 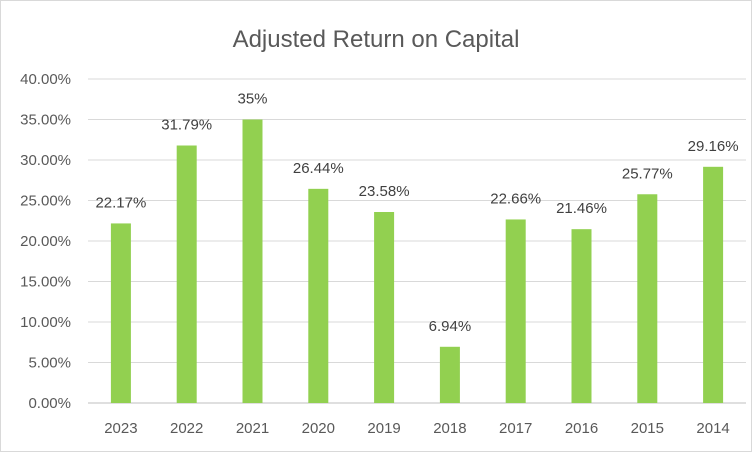 I want to click on data-label-2015: 25.77%, so click(x=647, y=173).